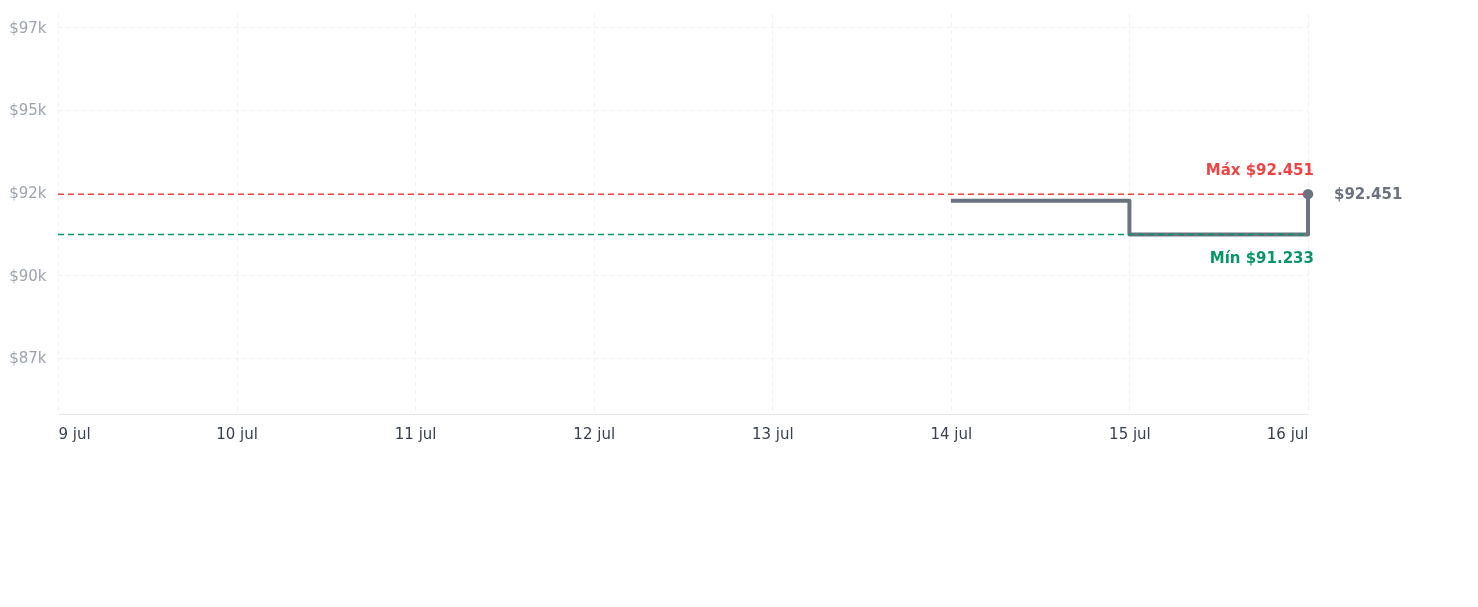 This screenshot has width=1478, height=607. I want to click on y-tick-label: $92k, so click(28, 193).